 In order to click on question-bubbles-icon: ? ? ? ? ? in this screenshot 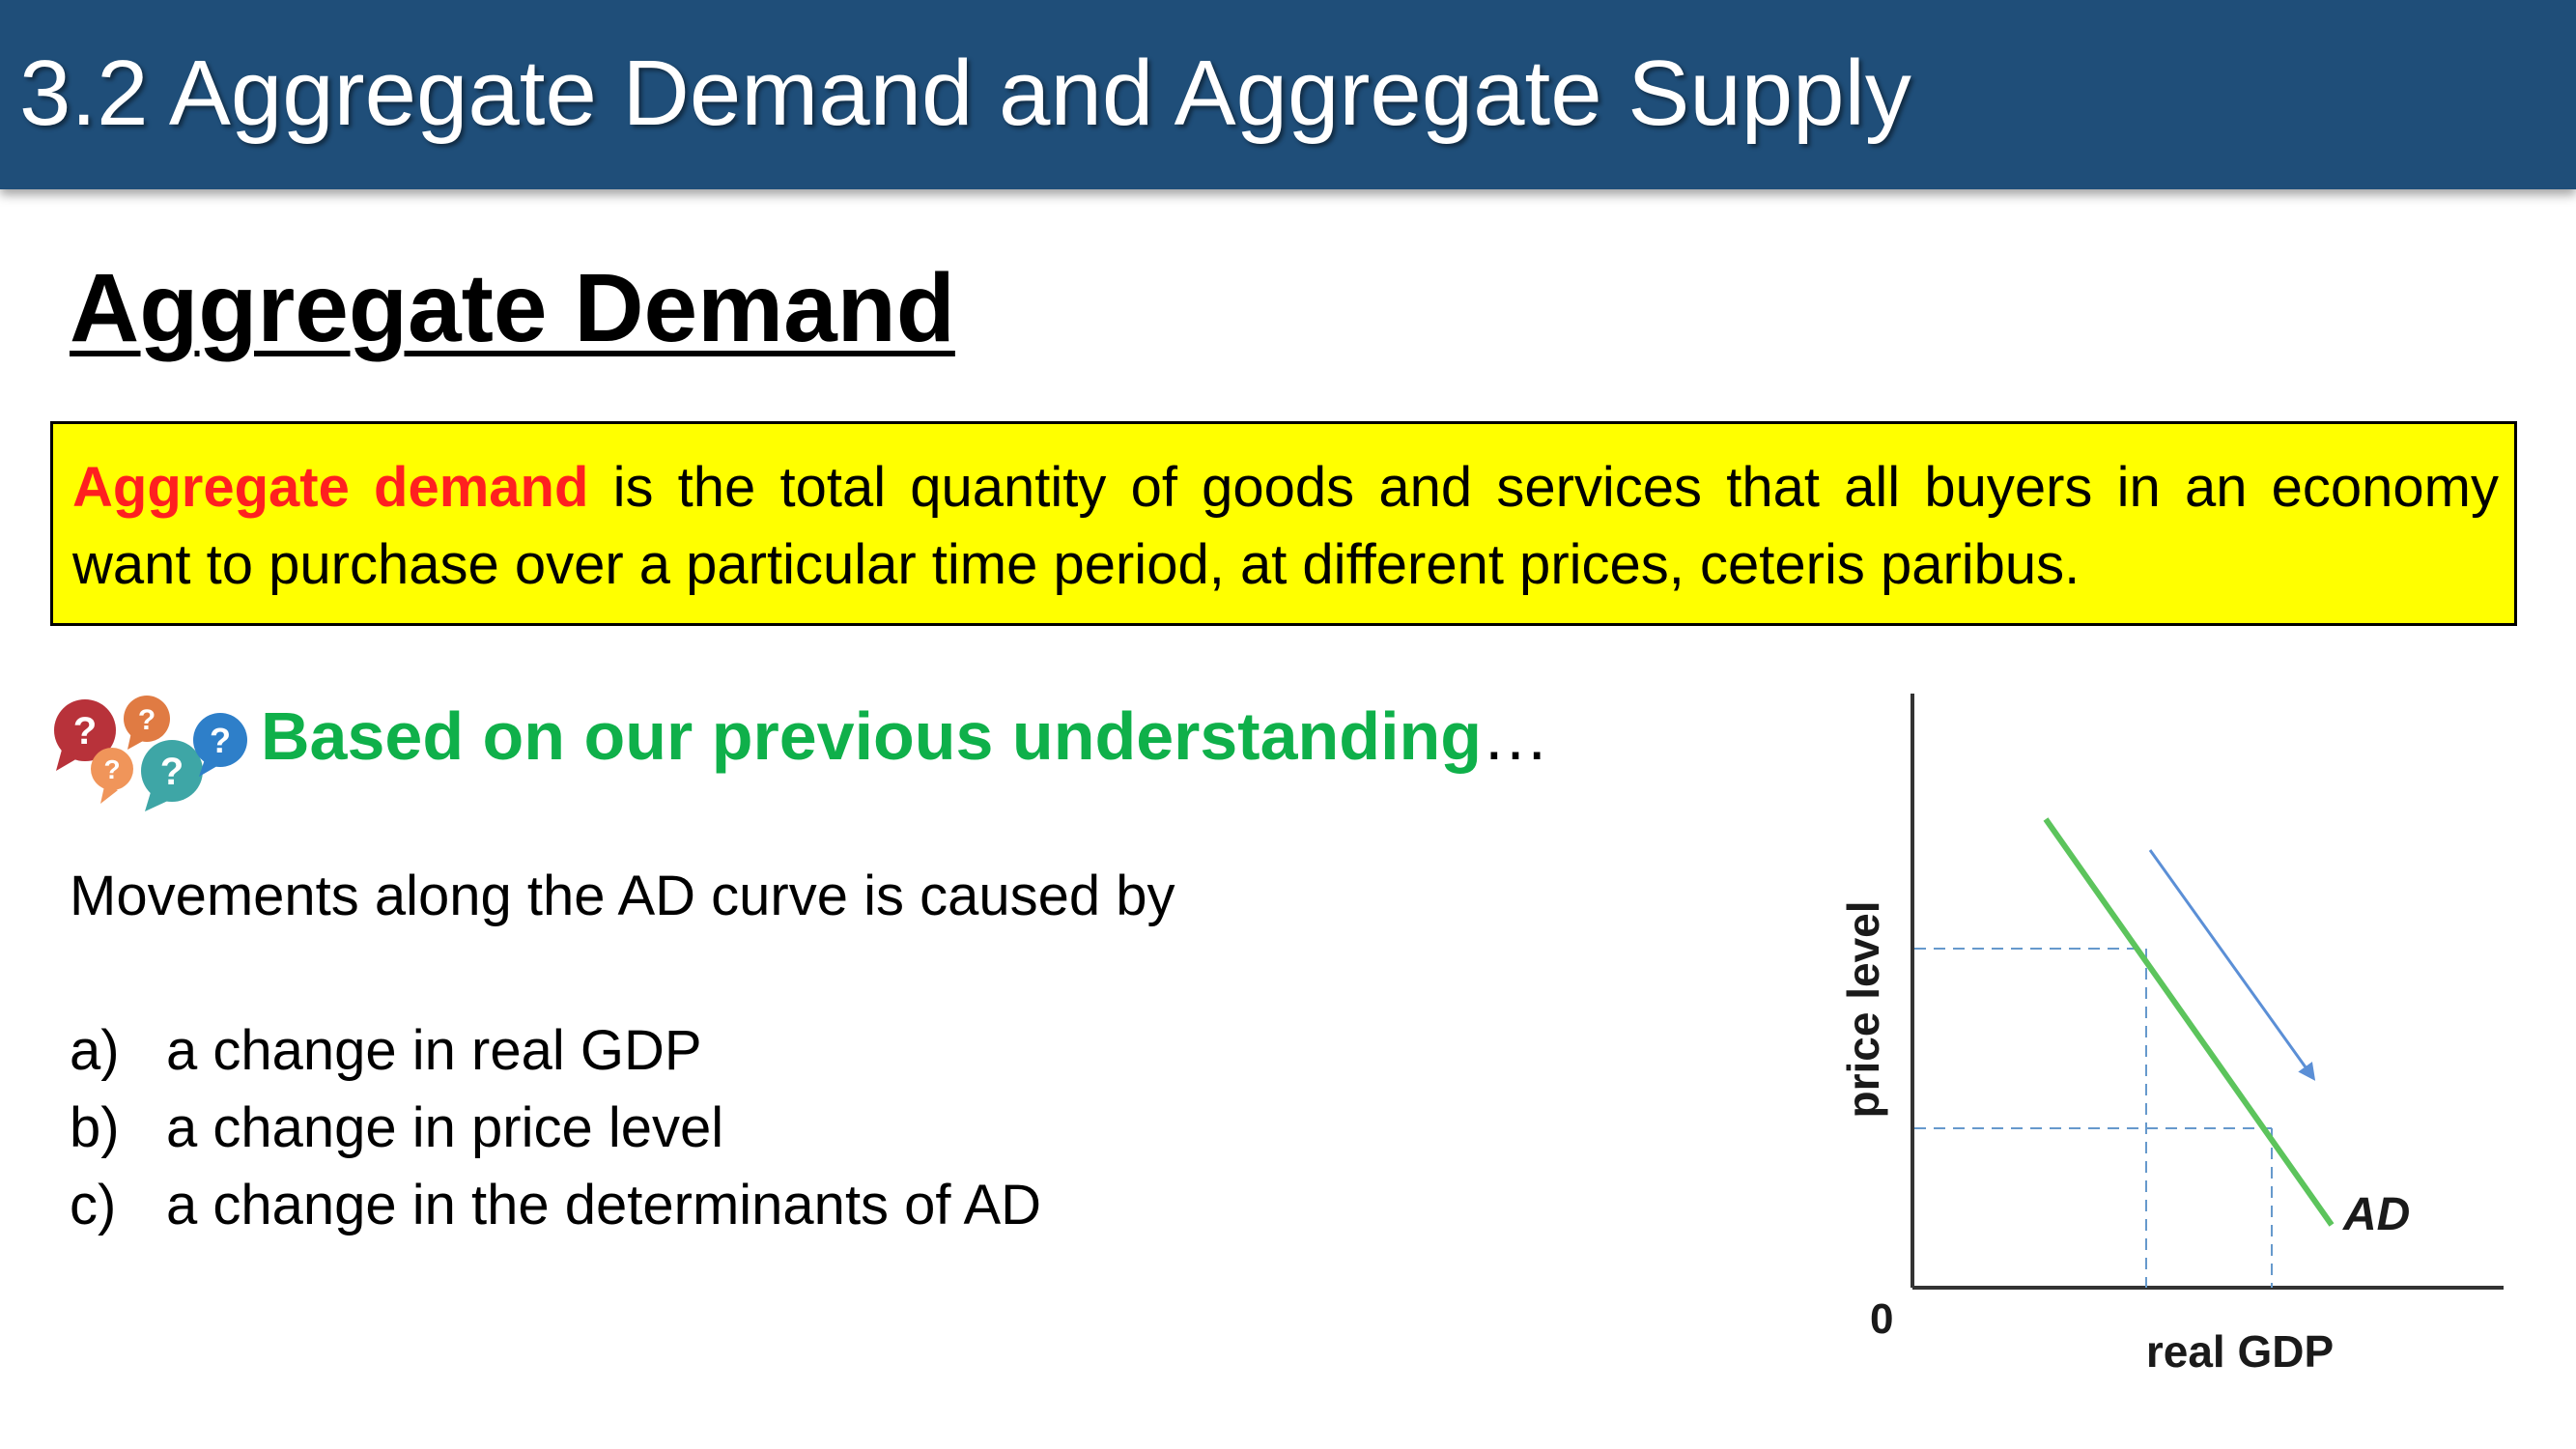, I will do `click(150, 753)`.